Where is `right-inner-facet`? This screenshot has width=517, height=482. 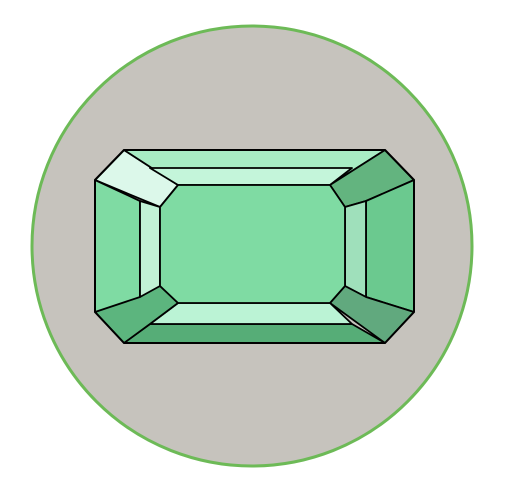
right-inner-facet is located at coordinates (355, 249).